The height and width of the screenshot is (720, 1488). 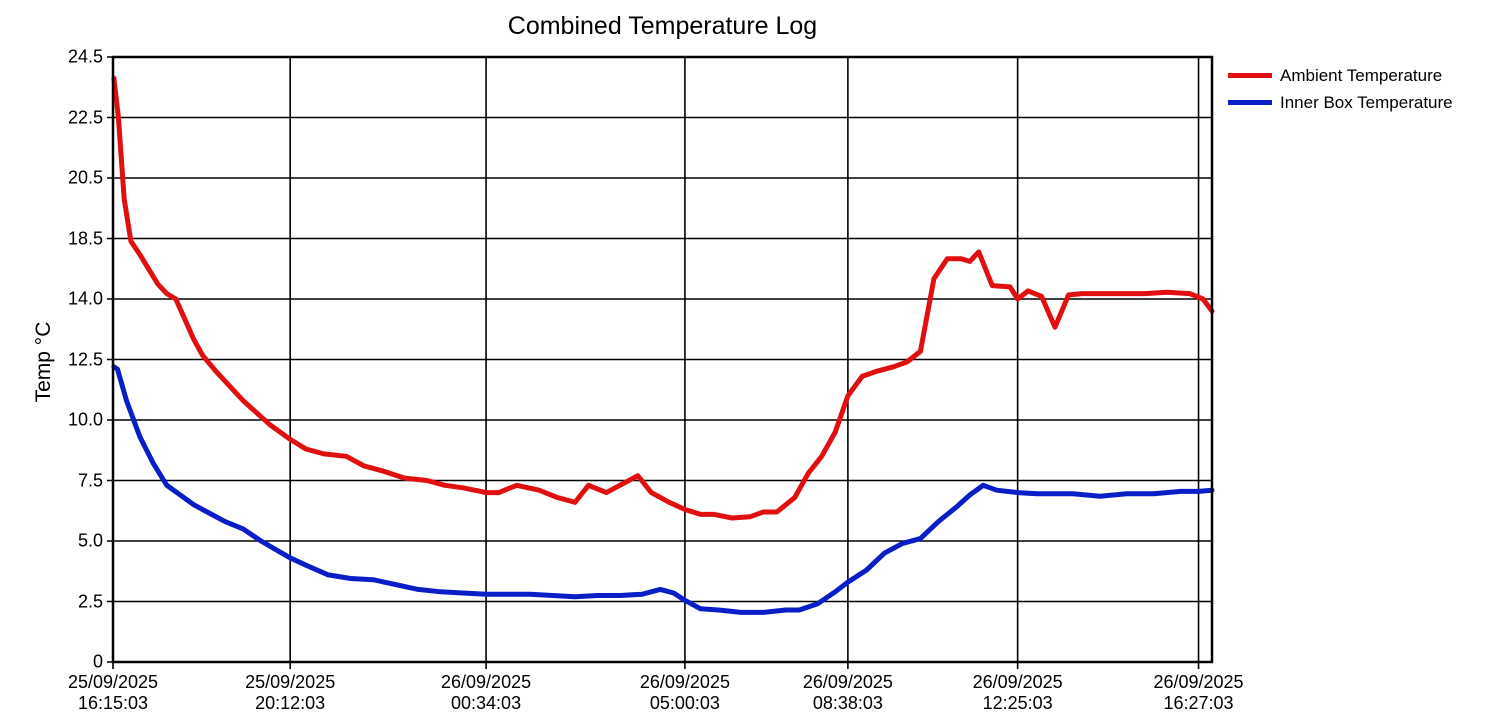 What do you see at coordinates (85, 419) in the screenshot?
I see `y-tick-label: 10.0` at bounding box center [85, 419].